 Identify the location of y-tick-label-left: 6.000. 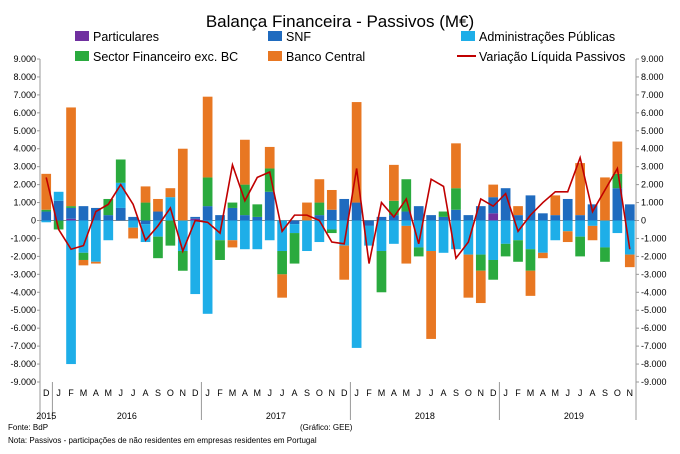
(24, 113).